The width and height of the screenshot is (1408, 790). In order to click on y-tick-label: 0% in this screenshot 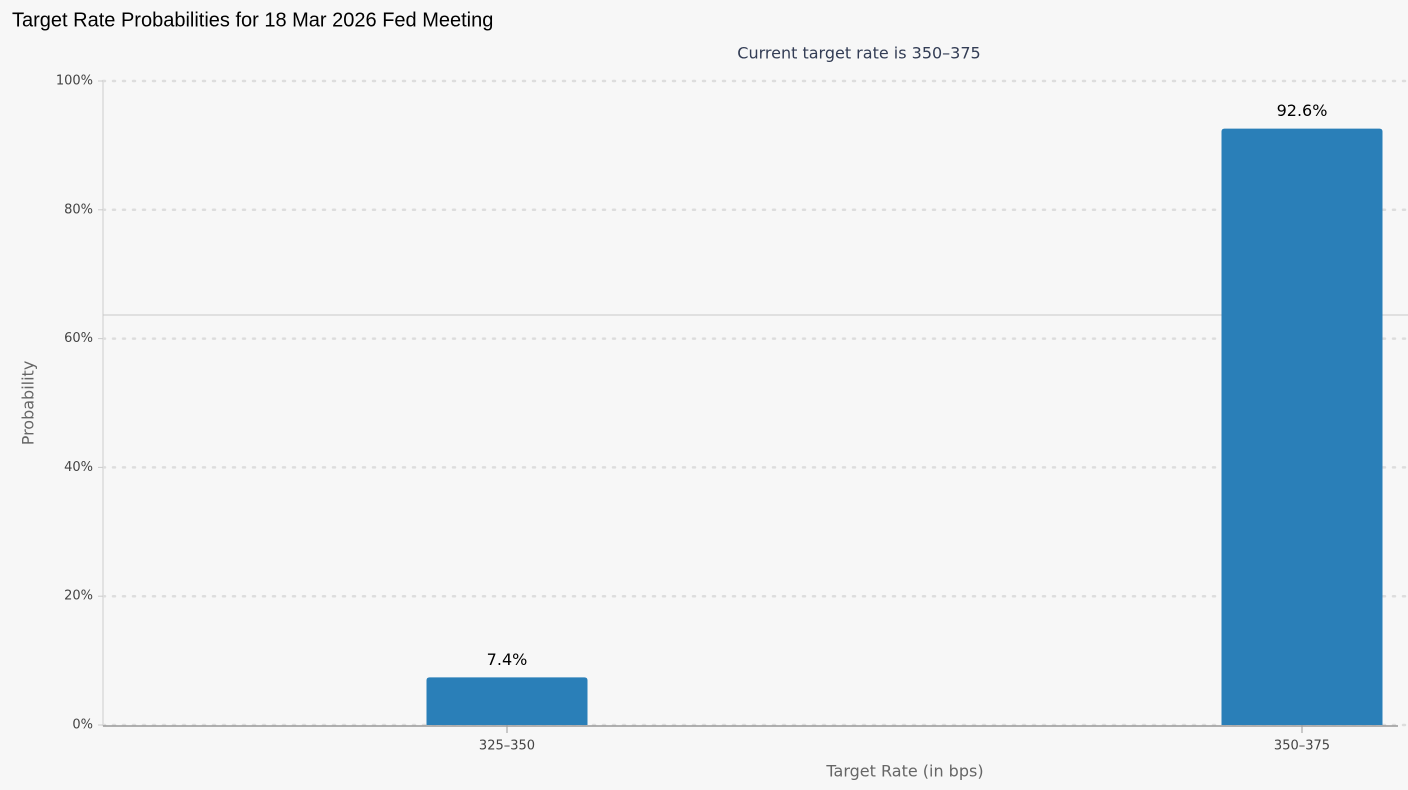, I will do `click(82, 725)`.